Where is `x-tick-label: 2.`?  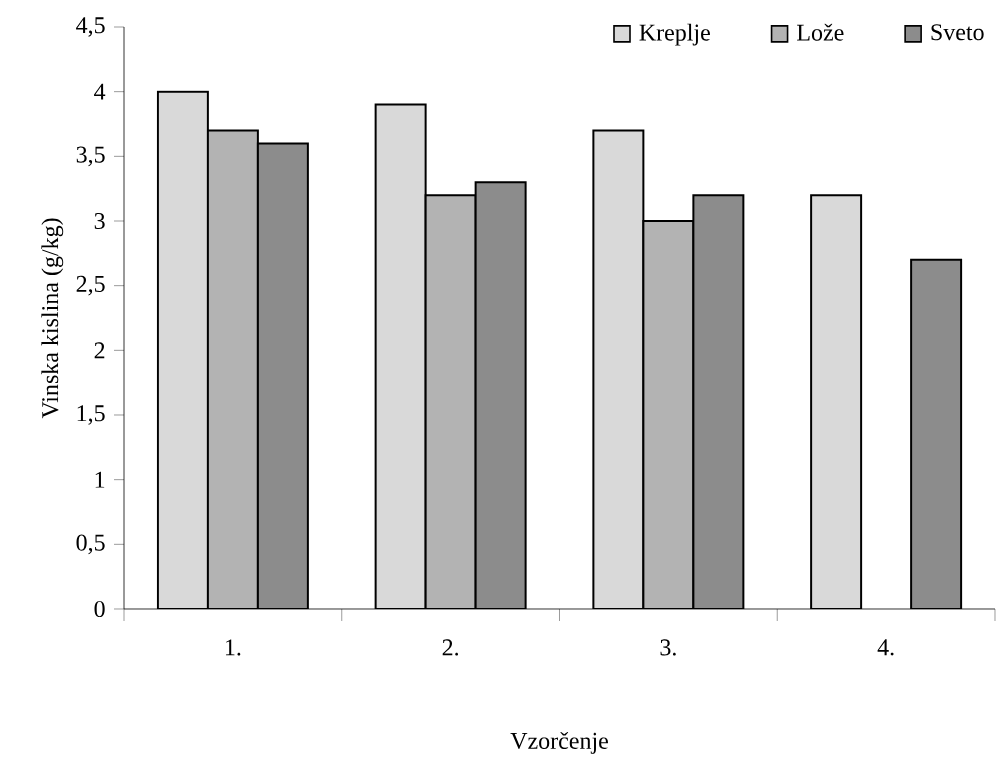 x-tick-label: 2. is located at coordinates (450, 647).